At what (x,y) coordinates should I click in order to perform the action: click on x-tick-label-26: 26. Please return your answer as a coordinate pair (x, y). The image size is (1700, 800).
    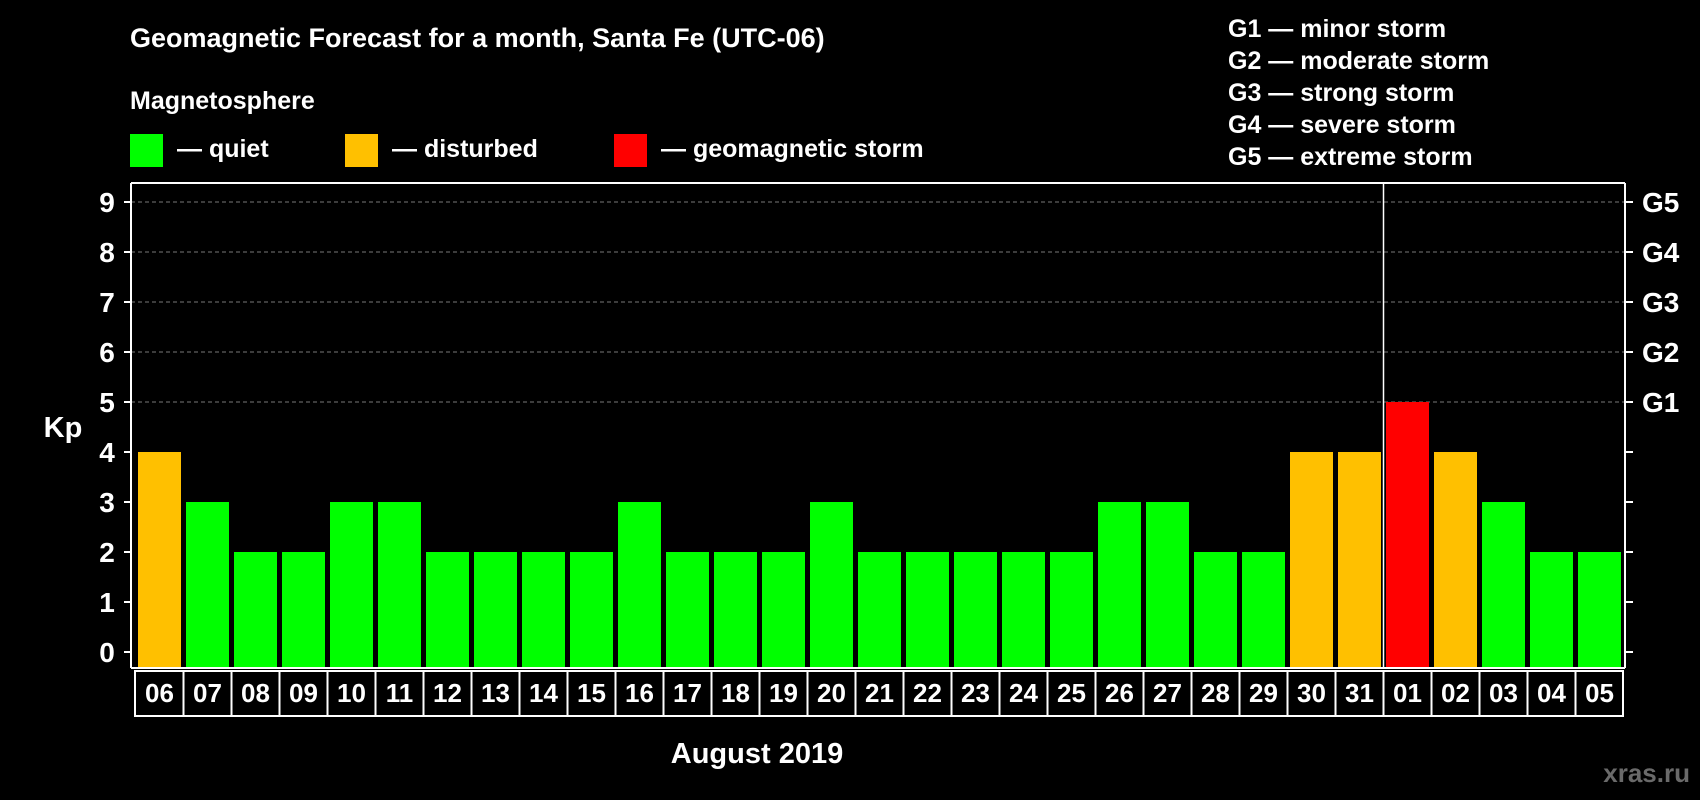
    Looking at the image, I should click on (1119, 693).